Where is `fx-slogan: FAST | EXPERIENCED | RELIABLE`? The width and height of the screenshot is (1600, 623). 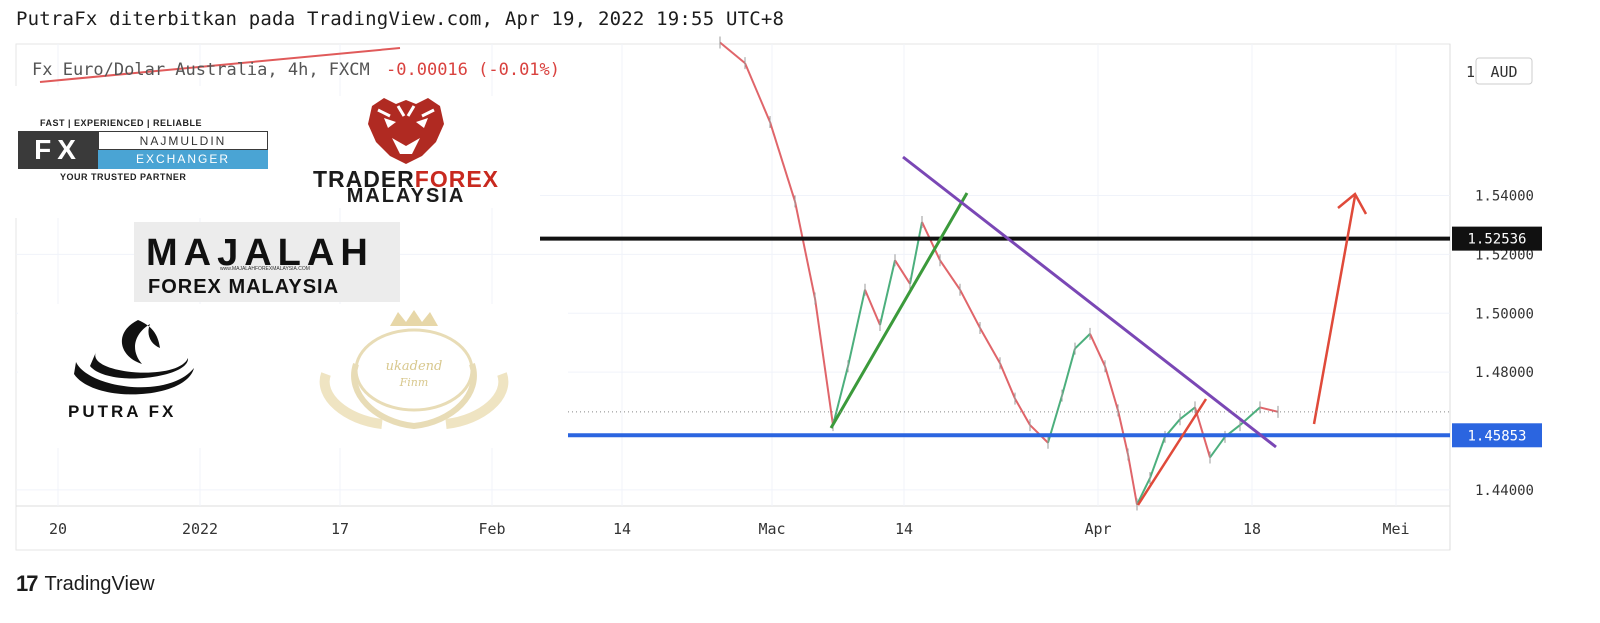
fx-slogan: FAST | EXPERIENCED | RELIABLE is located at coordinates (121, 123).